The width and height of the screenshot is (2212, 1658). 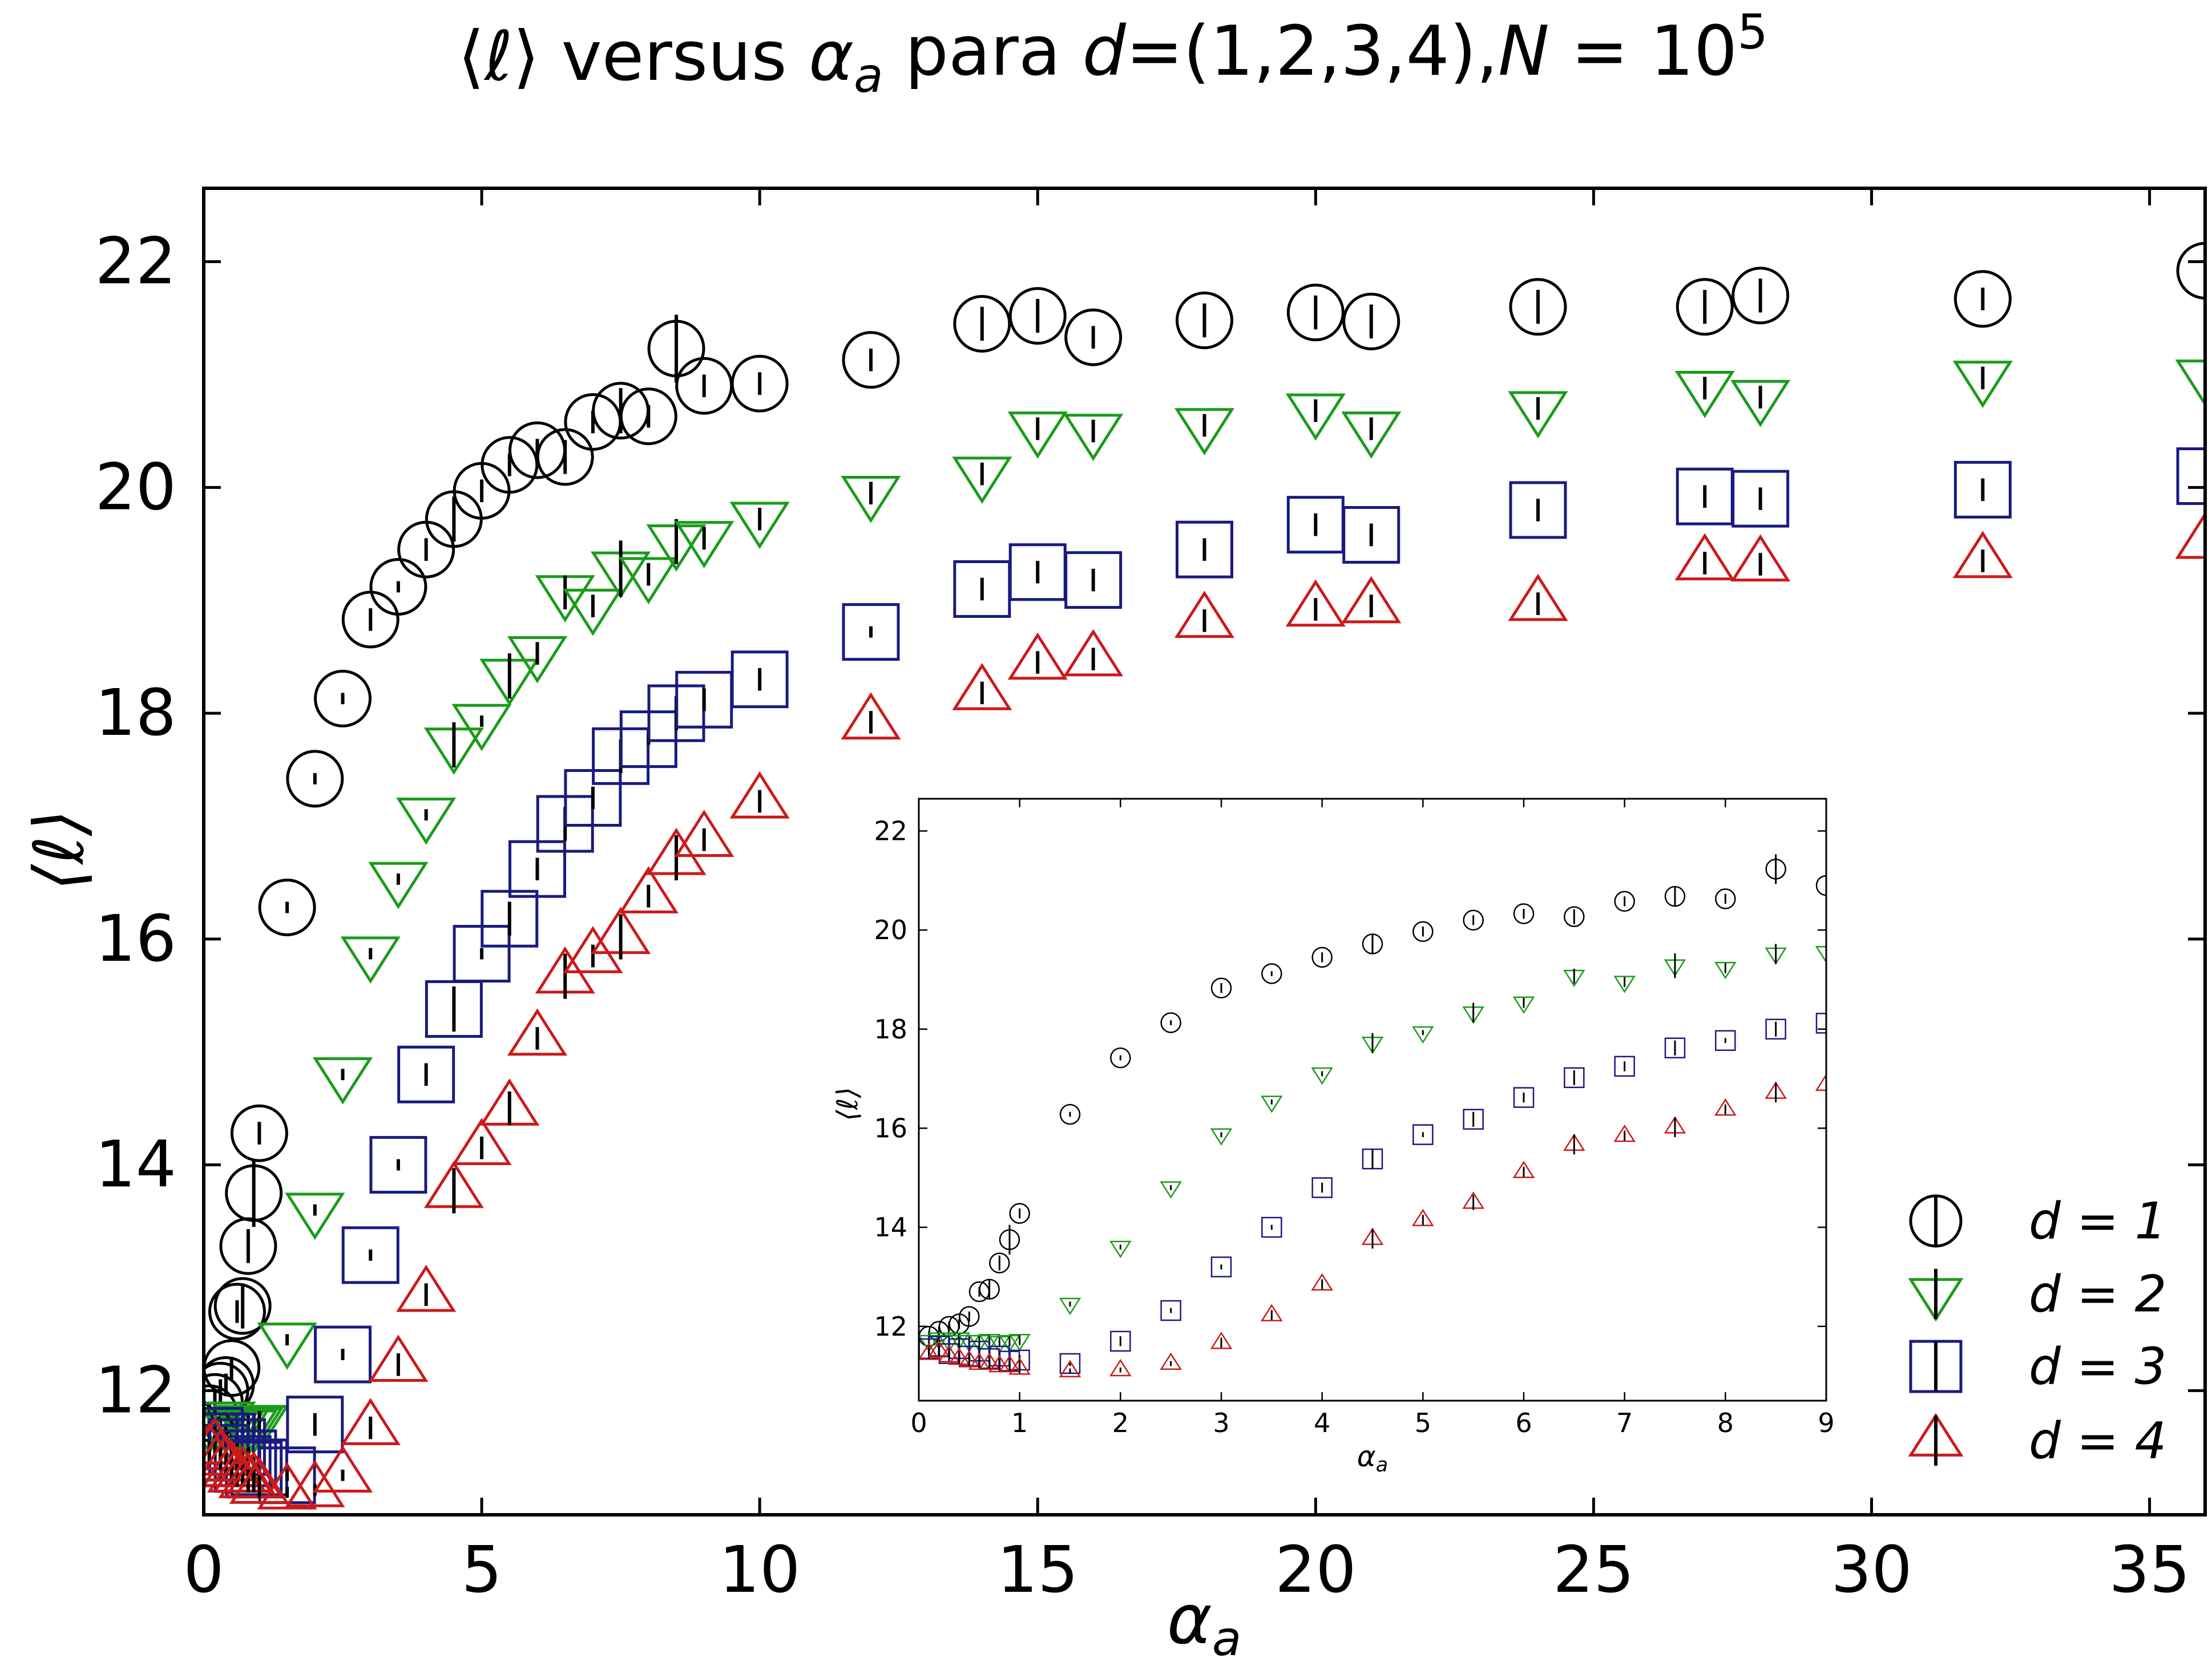 What do you see at coordinates (891, 1326) in the screenshot?
I see `inset-y-tick-label: 12` at bounding box center [891, 1326].